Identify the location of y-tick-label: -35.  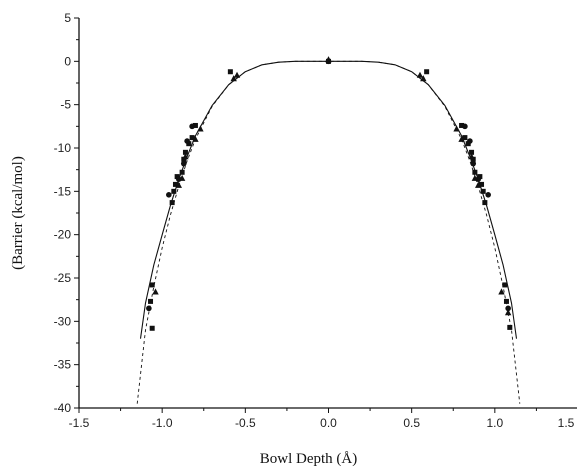
(63, 365).